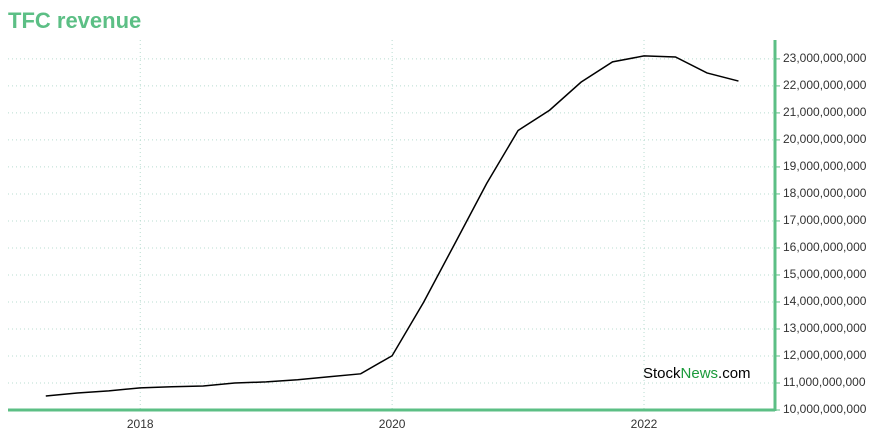 The image size is (880, 440). What do you see at coordinates (825, 274) in the screenshot?
I see `y-tick-label: 15,000,000,000` at bounding box center [825, 274].